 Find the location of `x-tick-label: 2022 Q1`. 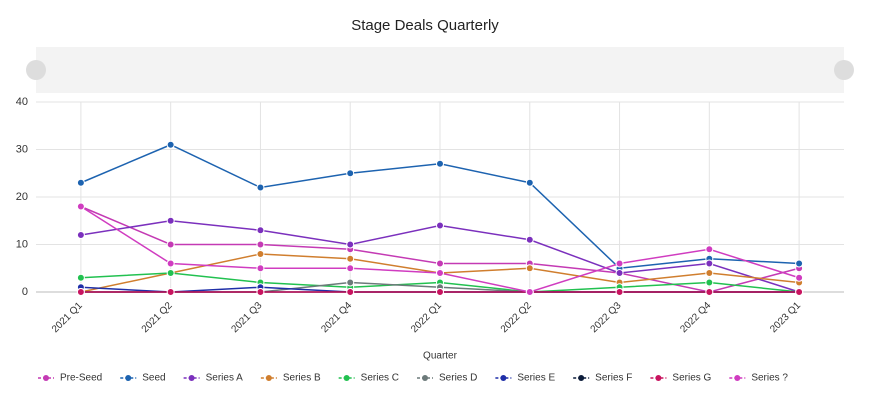

x-tick-label: 2022 Q1 is located at coordinates (426, 317).